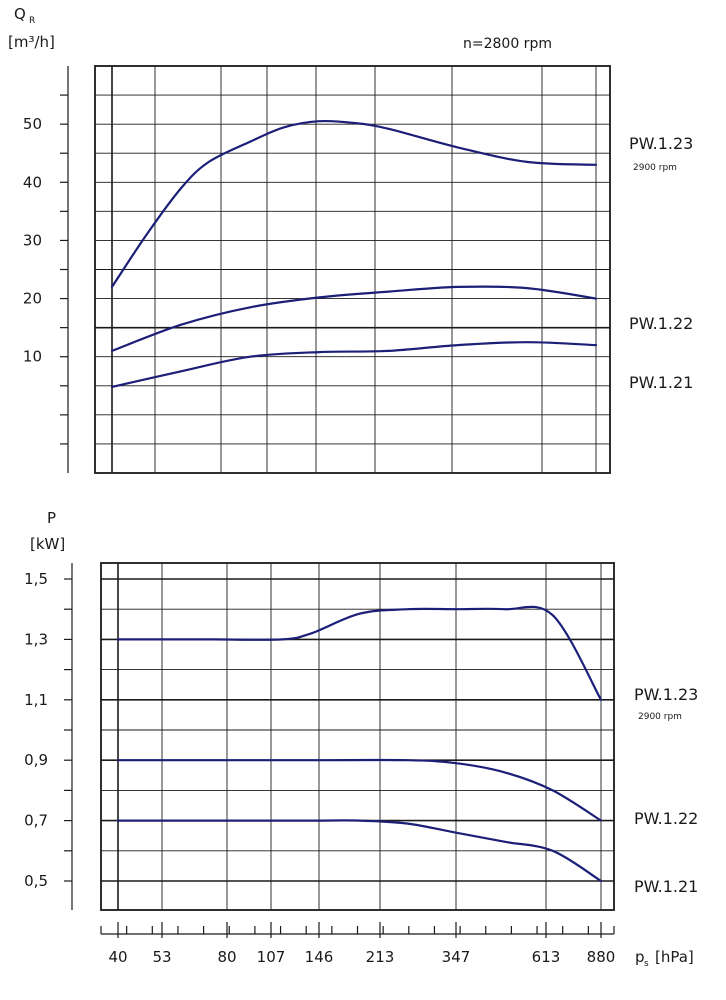 The image size is (726, 1000). What do you see at coordinates (31, 42) in the screenshot?
I see `flow-y-unit: [m³/h]` at bounding box center [31, 42].